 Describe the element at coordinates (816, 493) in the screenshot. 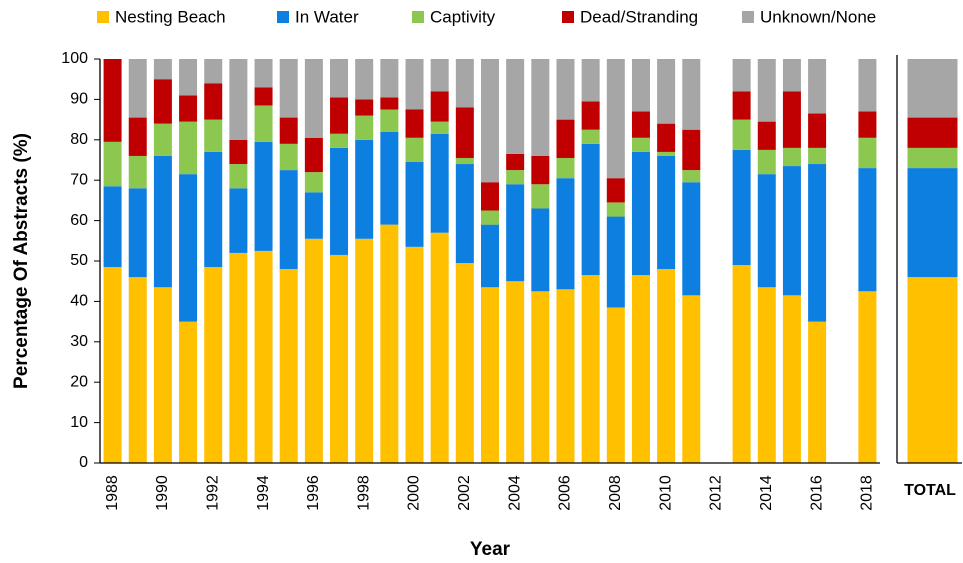

I see `x-tick-label: 2016` at that location.